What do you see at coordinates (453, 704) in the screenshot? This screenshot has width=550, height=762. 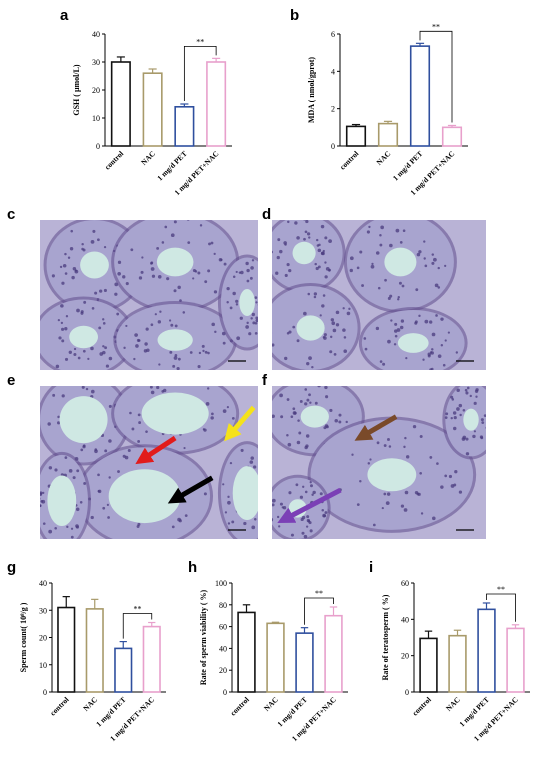 I see `x-tick-label: NAC` at bounding box center [453, 704].